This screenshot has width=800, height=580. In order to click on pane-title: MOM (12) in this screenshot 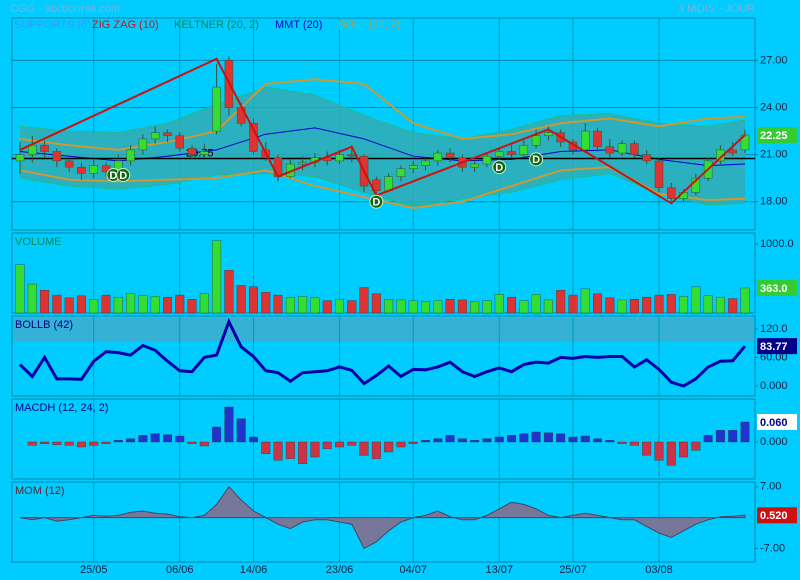, I will do `click(40, 491)`.